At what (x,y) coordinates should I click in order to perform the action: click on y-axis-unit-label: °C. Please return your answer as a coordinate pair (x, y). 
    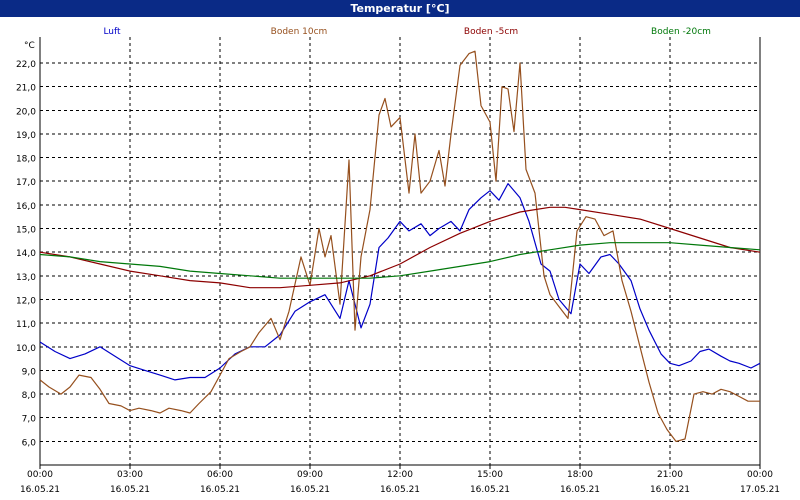
    Looking at the image, I should click on (29, 46).